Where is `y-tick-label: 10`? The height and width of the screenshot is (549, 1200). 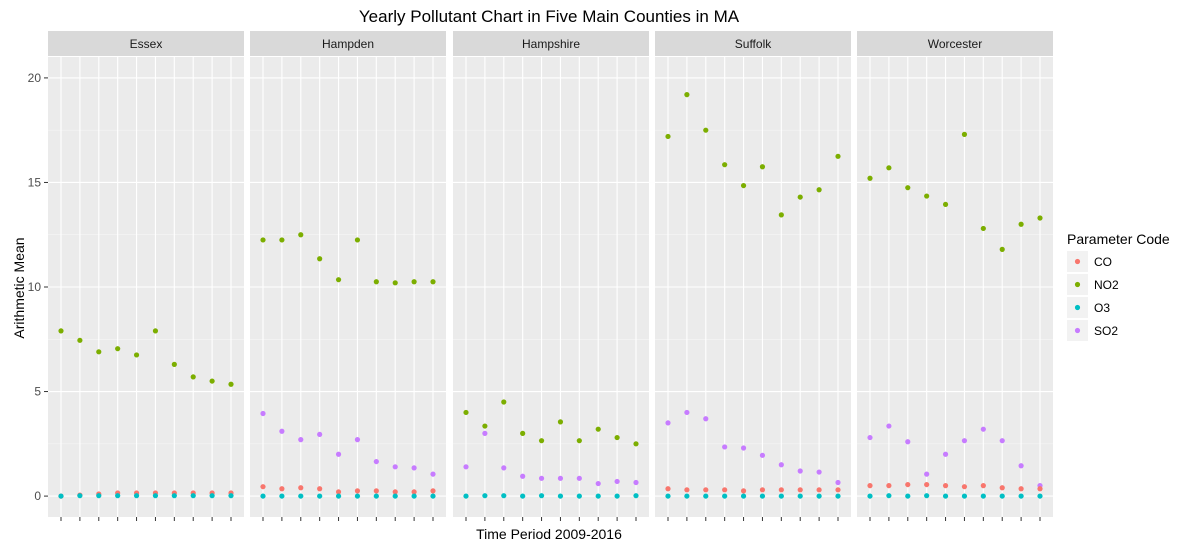
y-tick-label: 10 is located at coordinates (35, 287).